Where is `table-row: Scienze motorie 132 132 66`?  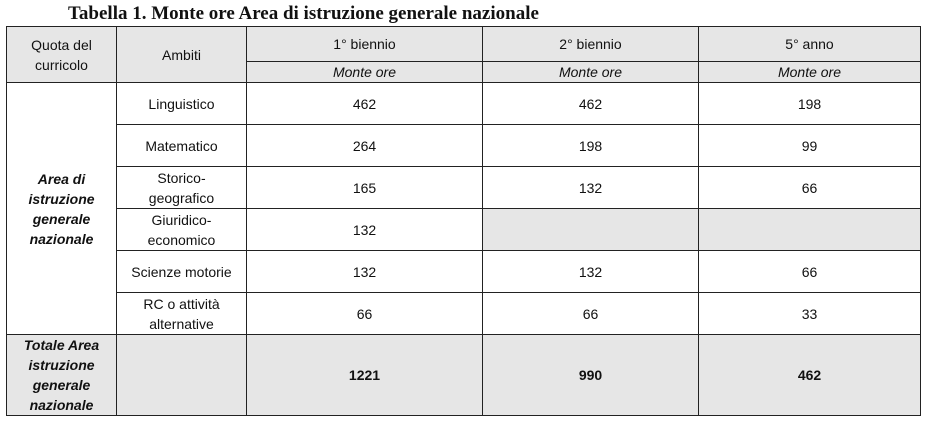
table-row: Scienze motorie 132 132 66 is located at coordinates (464, 271).